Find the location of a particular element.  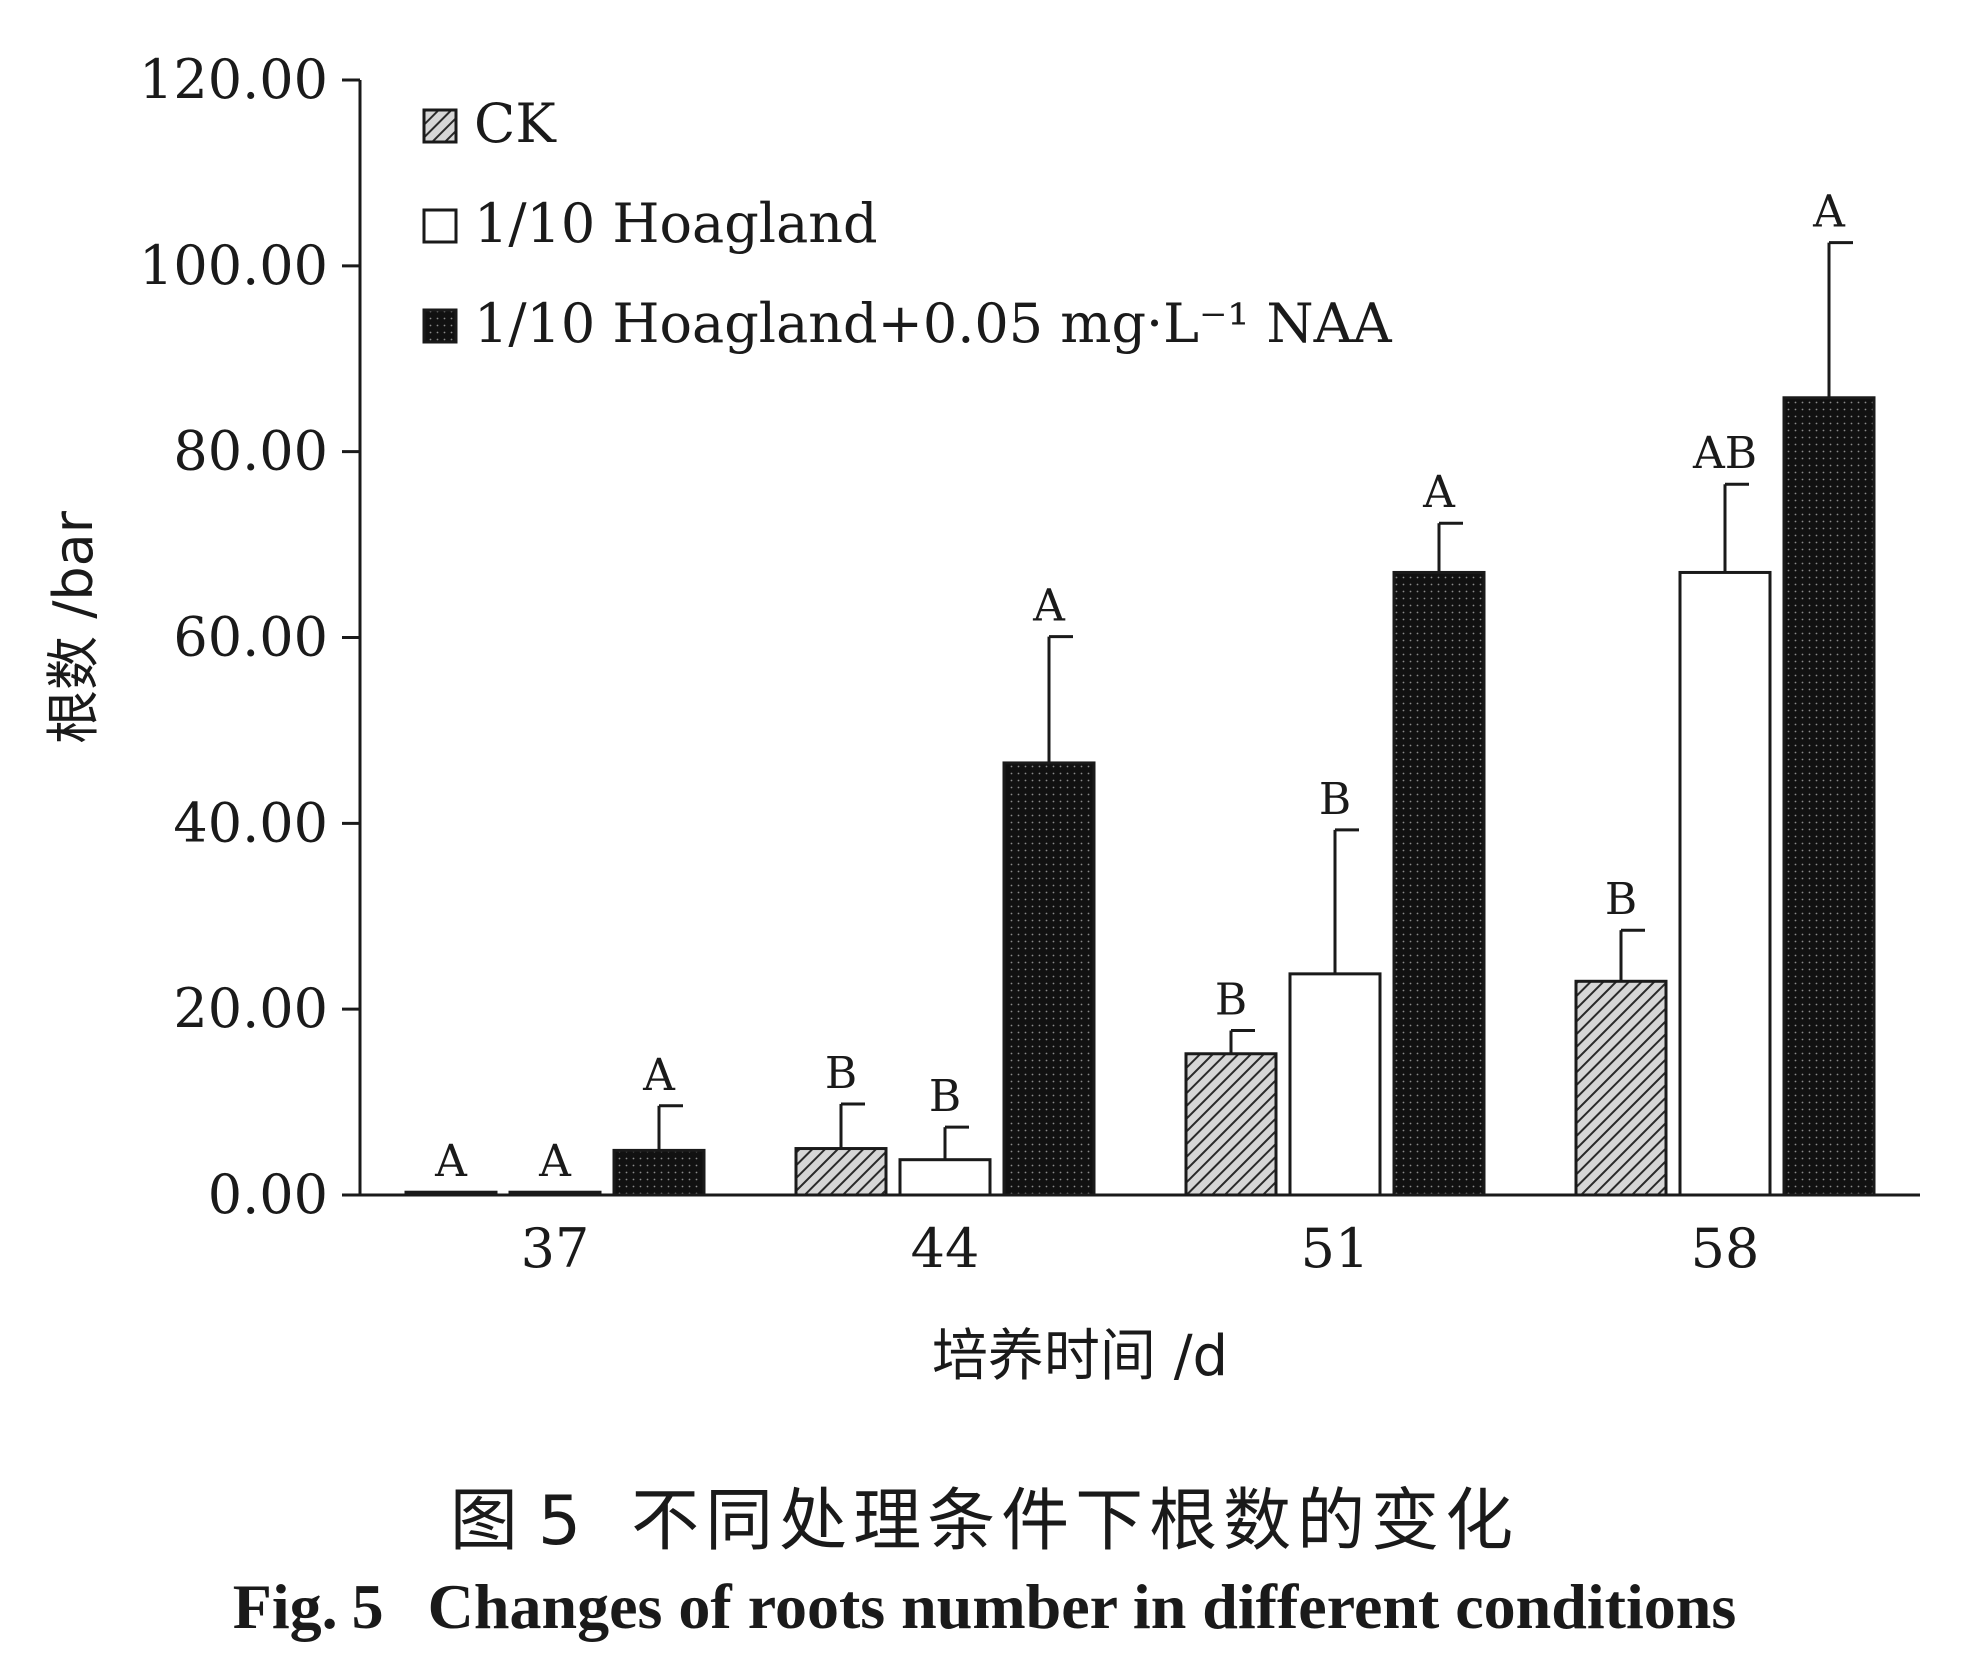

y-tick-label: 80.00 is located at coordinates (250, 451).